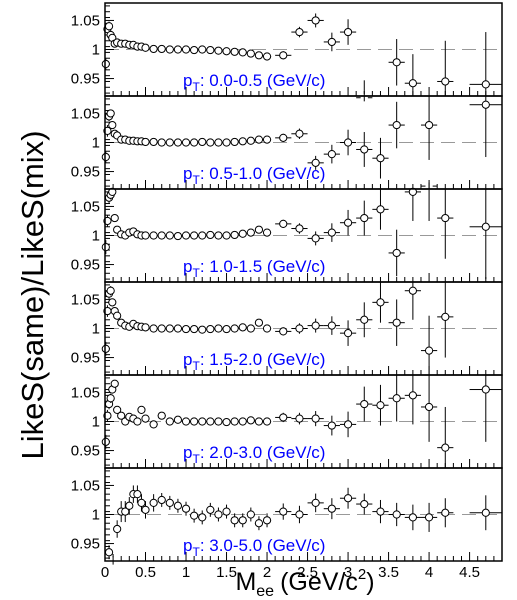 This screenshot has width=517, height=600. I want to click on pt-range-label: pT: 0.5-1.0 (GeV/c), so click(254, 175).